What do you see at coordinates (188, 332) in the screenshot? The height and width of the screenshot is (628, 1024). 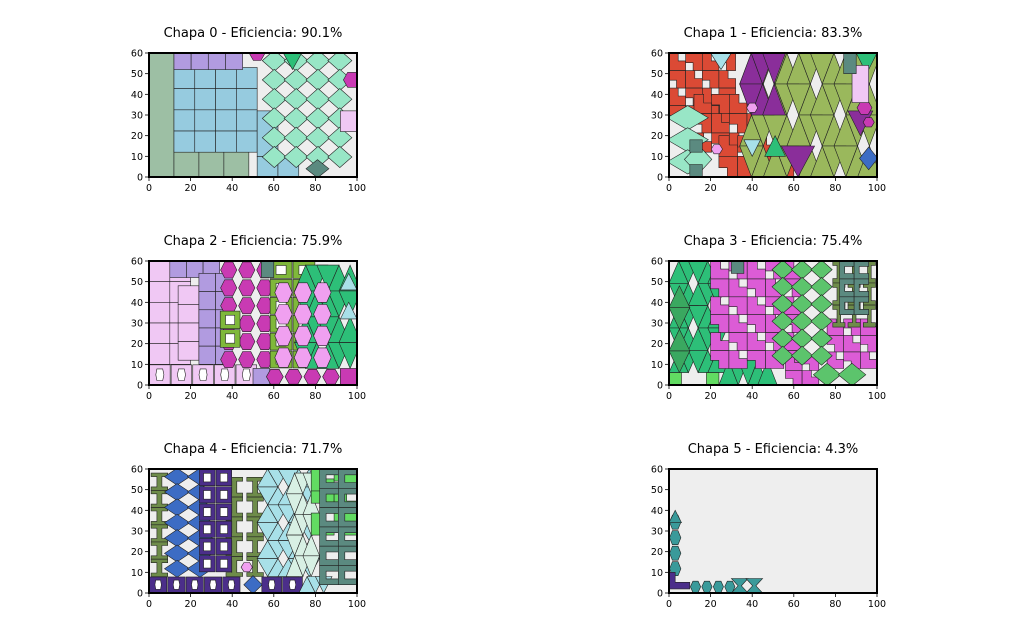 I see `piece-2-1-cell` at bounding box center [188, 332].